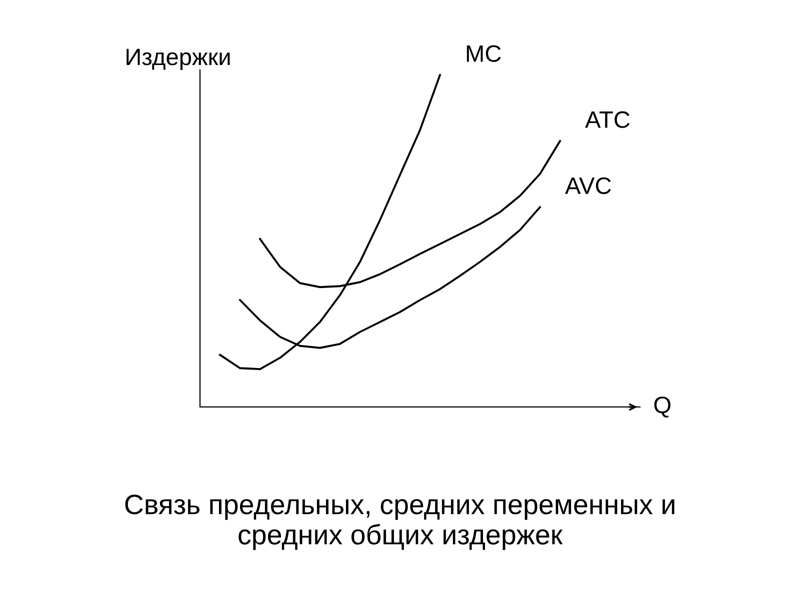 This screenshot has width=800, height=600. What do you see at coordinates (607, 119) in the screenshot?
I see `series-label: ATC` at bounding box center [607, 119].